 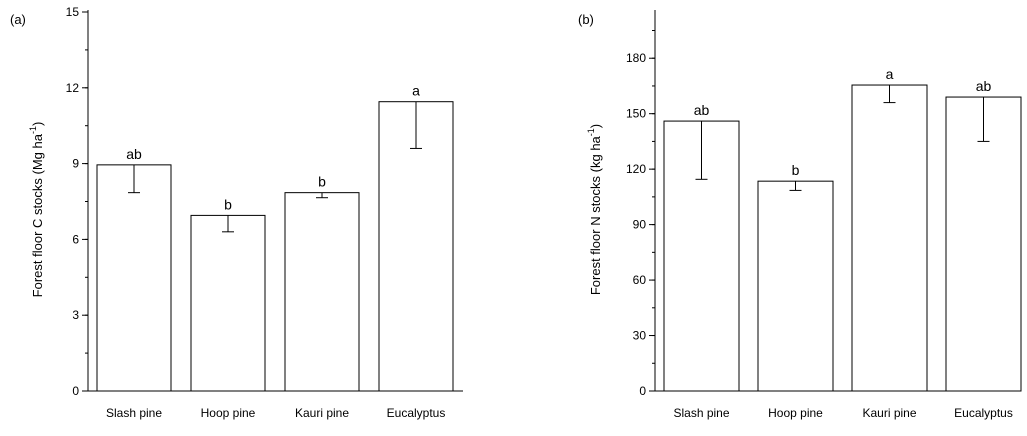 What do you see at coordinates (983, 244) in the screenshot?
I see `bar-eucalyptus` at bounding box center [983, 244].